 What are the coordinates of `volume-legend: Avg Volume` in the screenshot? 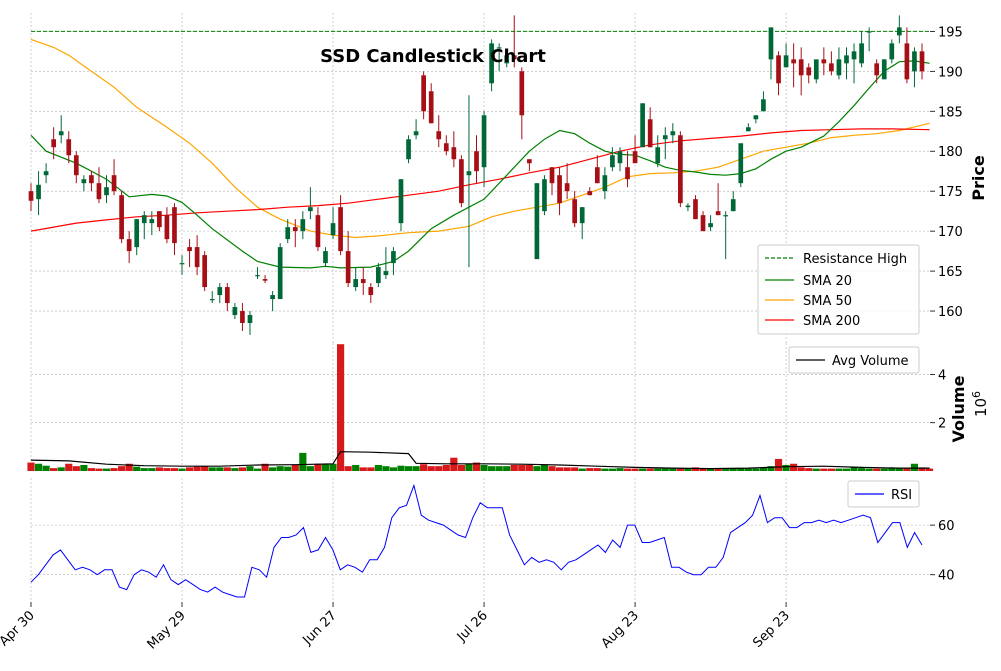 It's located at (854, 360).